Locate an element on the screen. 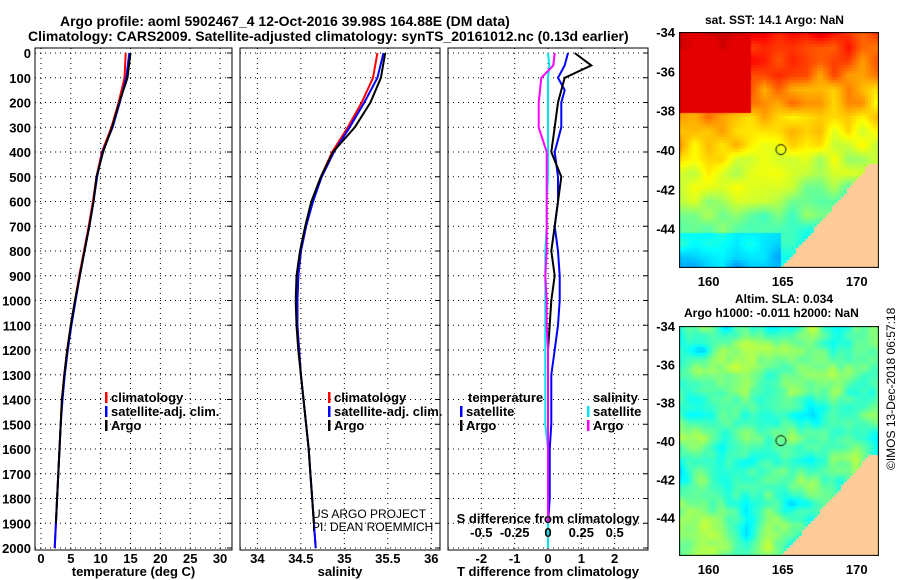 The image size is (900, 580). x-tick-label: 25 is located at coordinates (190, 558).